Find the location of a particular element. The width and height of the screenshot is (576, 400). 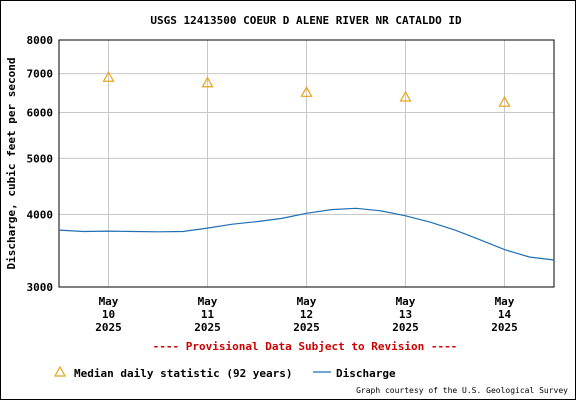

x-tick-day: 10 is located at coordinates (108, 314).